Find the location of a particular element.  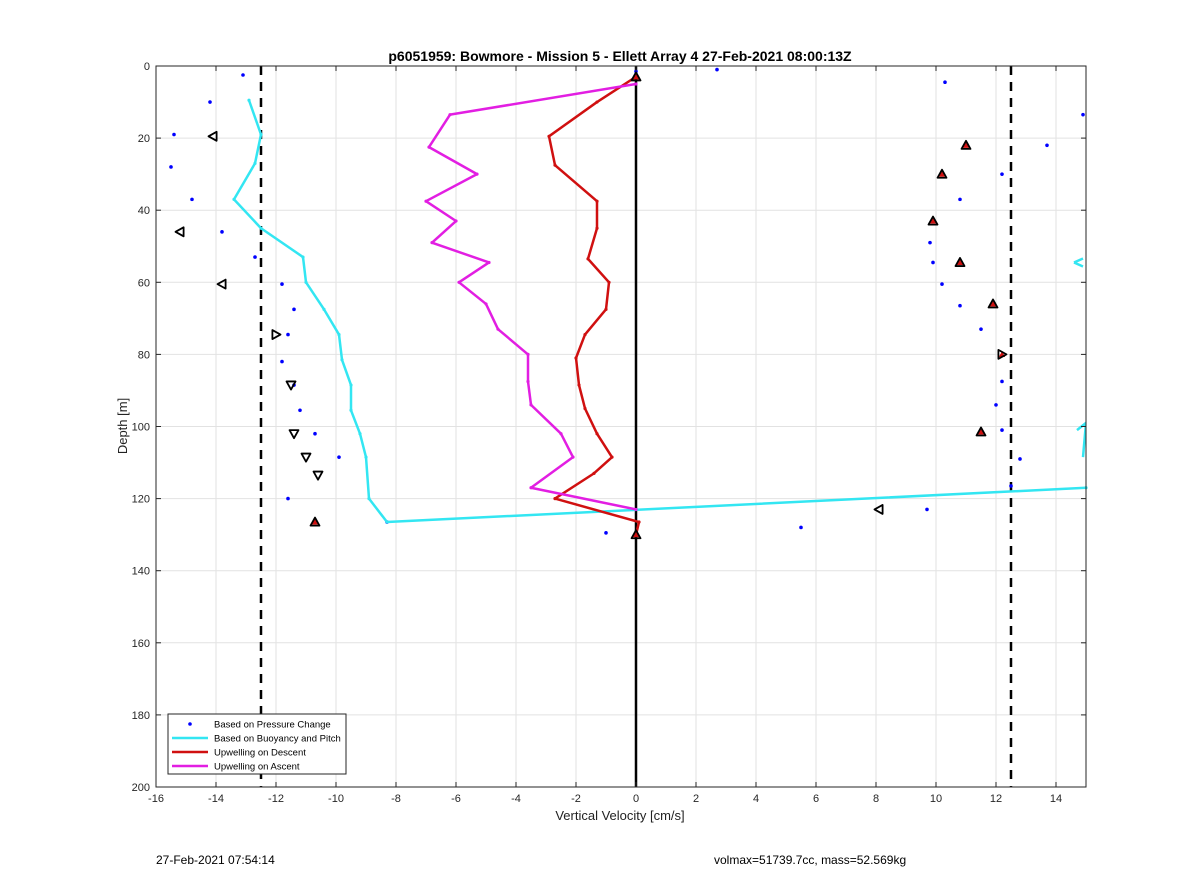

y-tick-label: 40 is located at coordinates (144, 211).